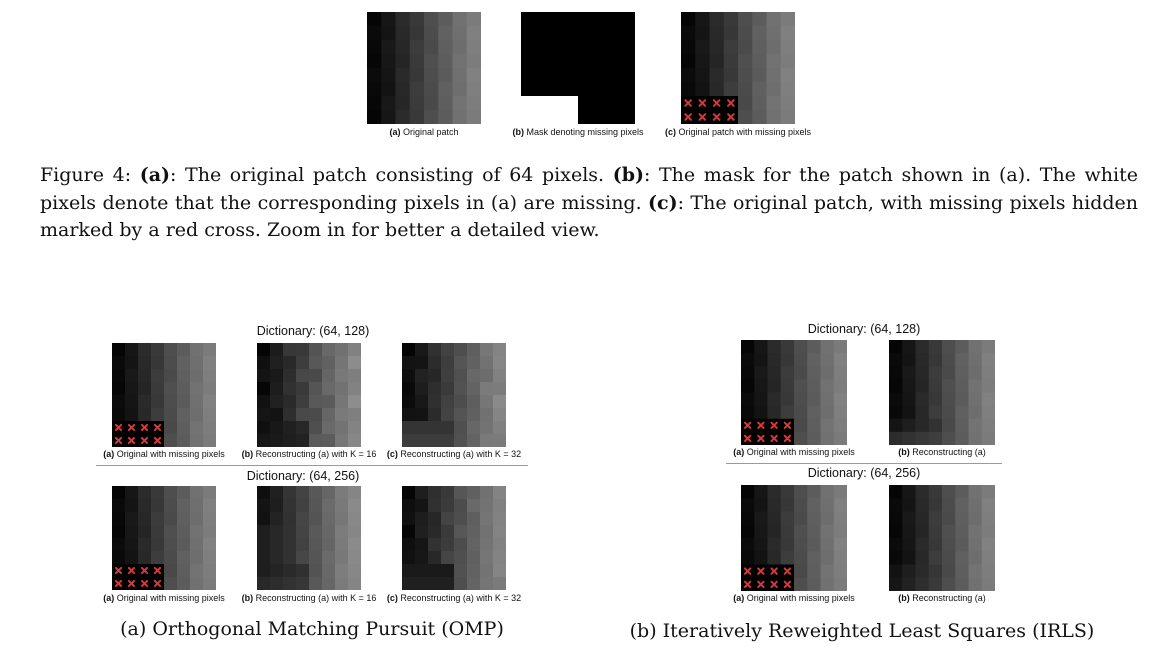  I want to click on omp-256-label-b: (b) Reconstructing (a) with K = 16, so click(309, 598).